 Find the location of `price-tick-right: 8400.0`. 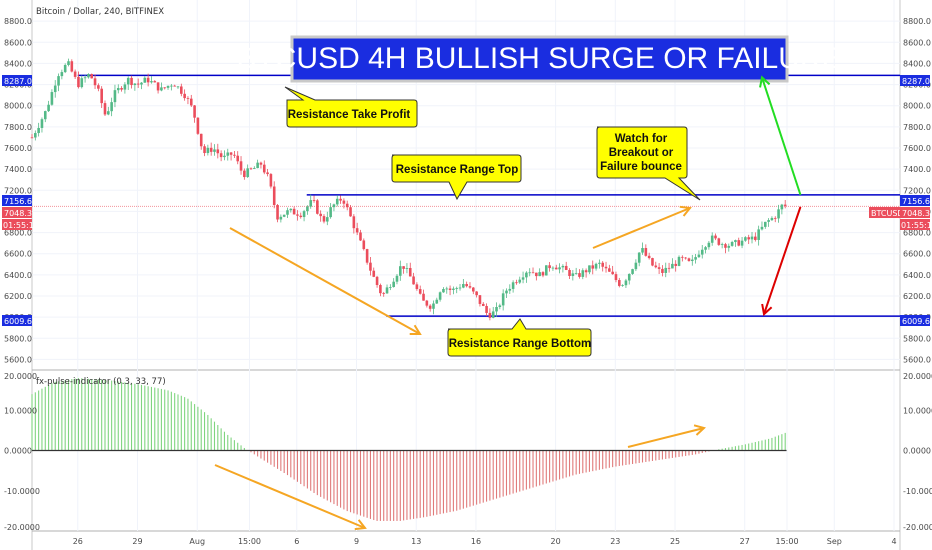

price-tick-right: 8400.0 is located at coordinates (917, 63).